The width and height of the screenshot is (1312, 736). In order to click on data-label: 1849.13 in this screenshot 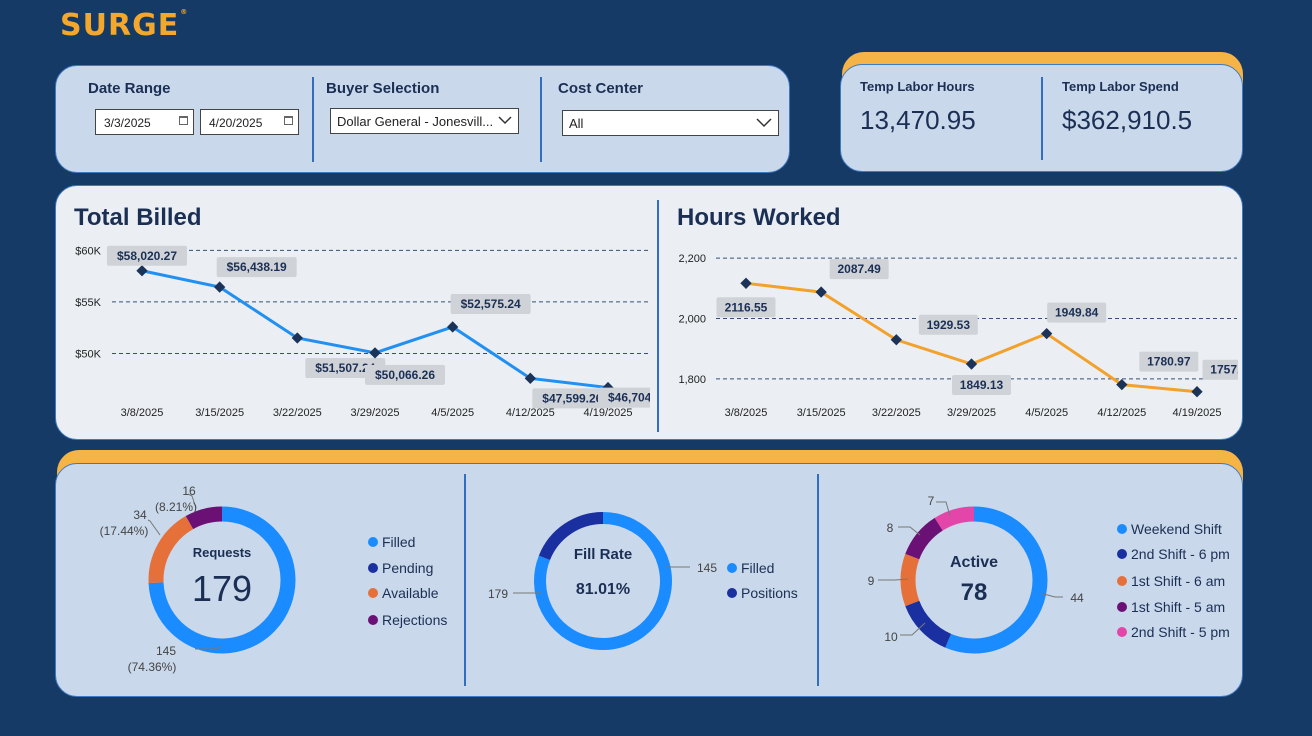, I will do `click(982, 385)`.